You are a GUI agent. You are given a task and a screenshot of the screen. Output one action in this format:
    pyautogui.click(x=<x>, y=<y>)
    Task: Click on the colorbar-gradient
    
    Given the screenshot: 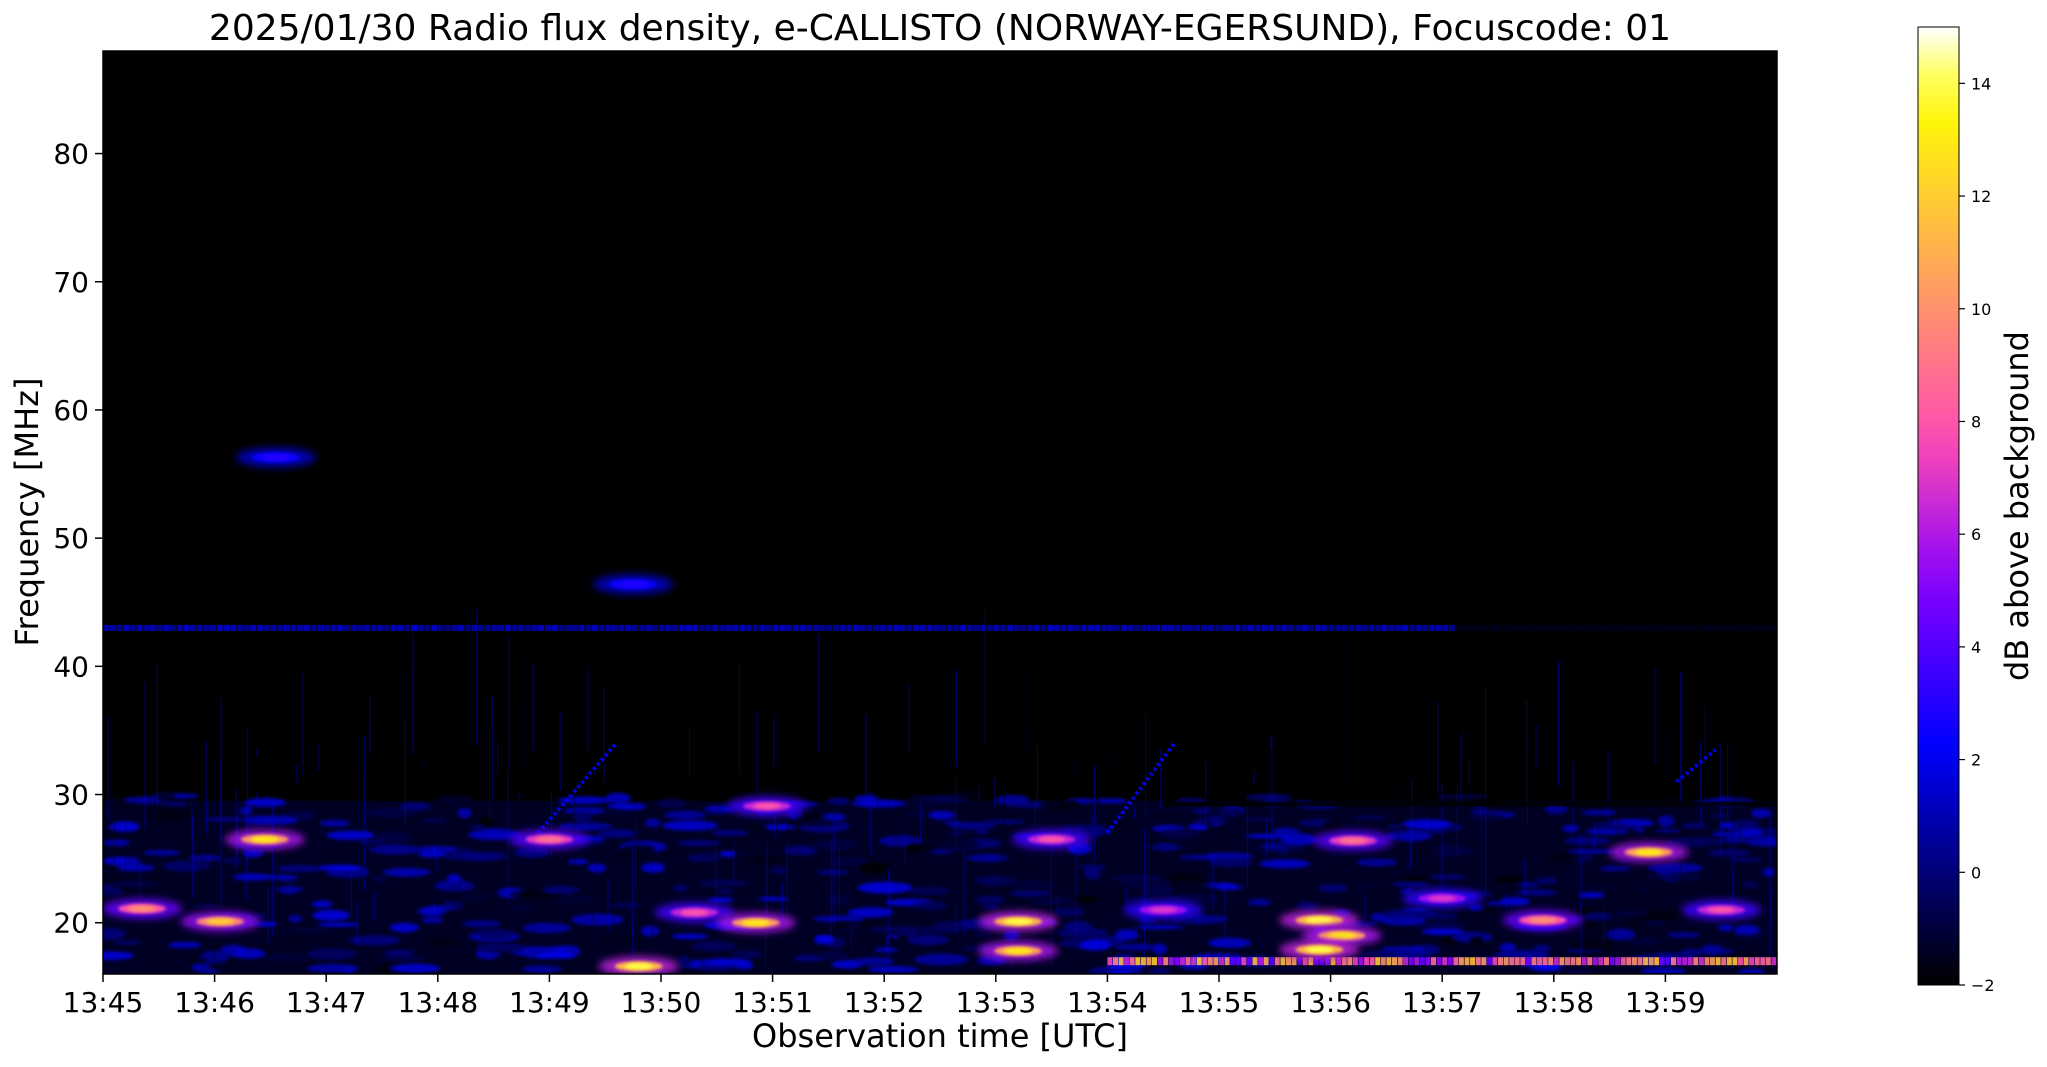 What is the action you would take?
    pyautogui.click(x=1938, y=506)
    